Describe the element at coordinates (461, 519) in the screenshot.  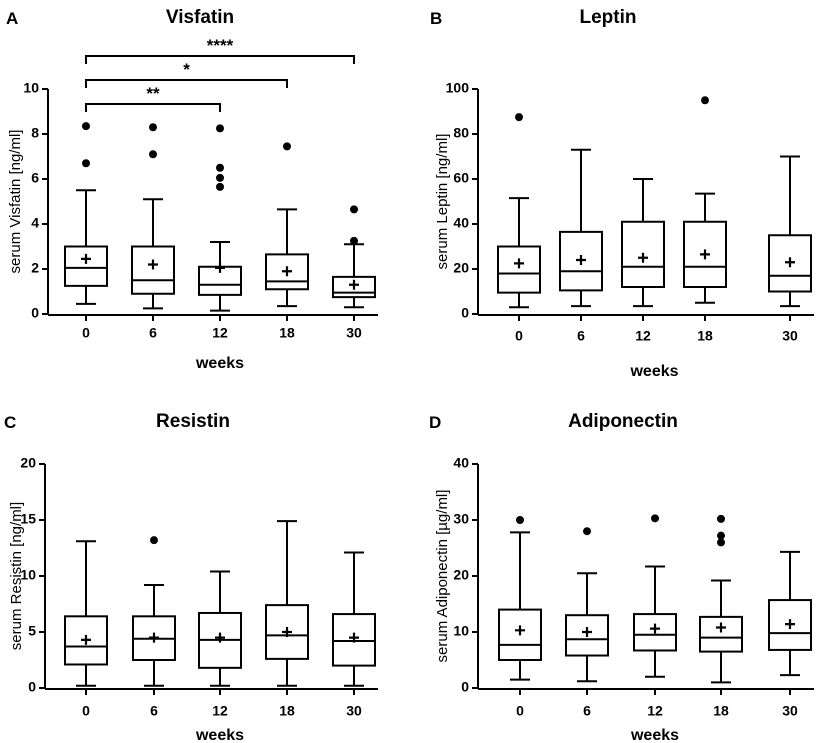
I see `y-tick-label: 30` at that location.